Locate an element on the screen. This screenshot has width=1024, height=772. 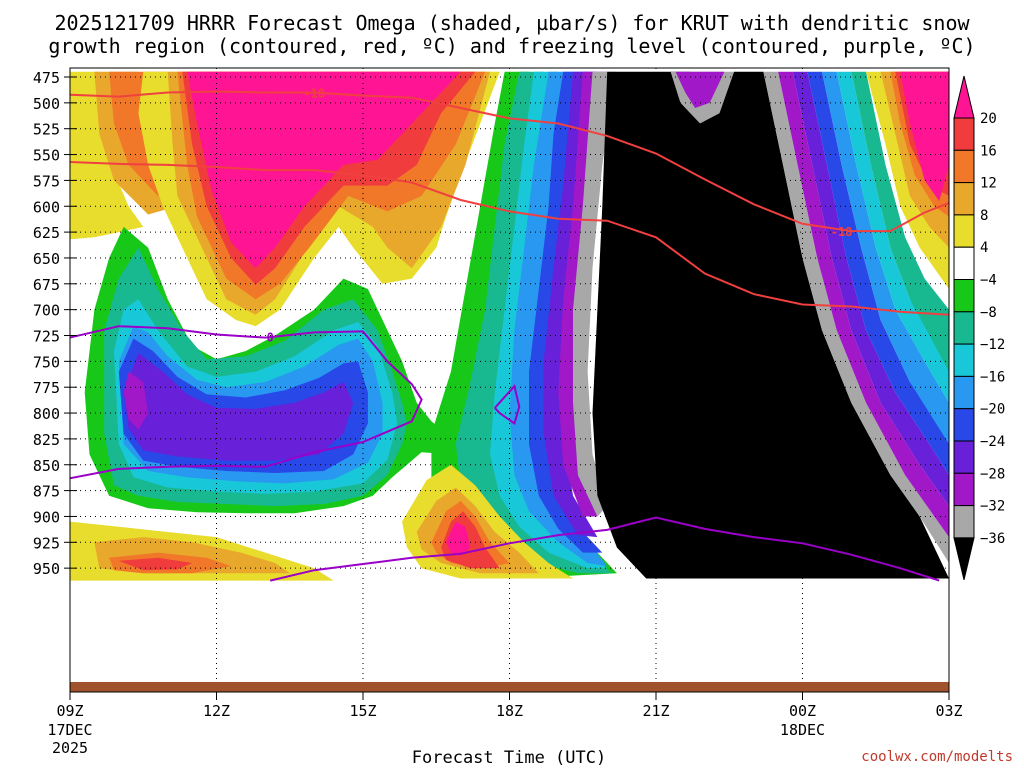
colorbar-top-arrow is located at coordinates (964, 97).